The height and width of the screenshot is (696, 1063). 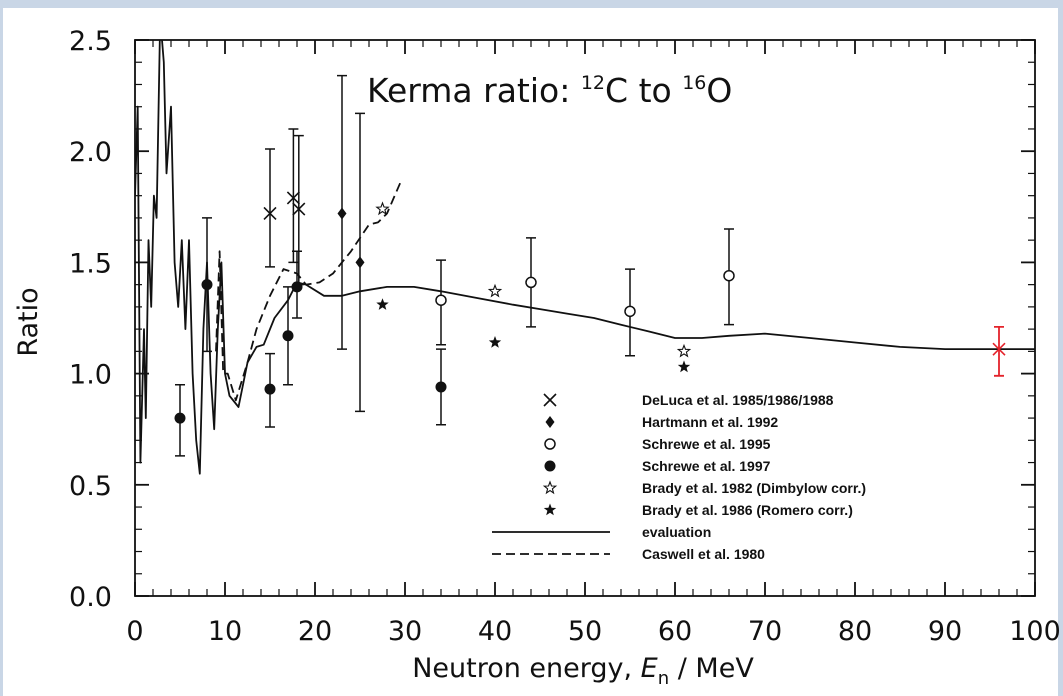 What do you see at coordinates (315, 631) in the screenshot?
I see `x-tick-label: 20` at bounding box center [315, 631].